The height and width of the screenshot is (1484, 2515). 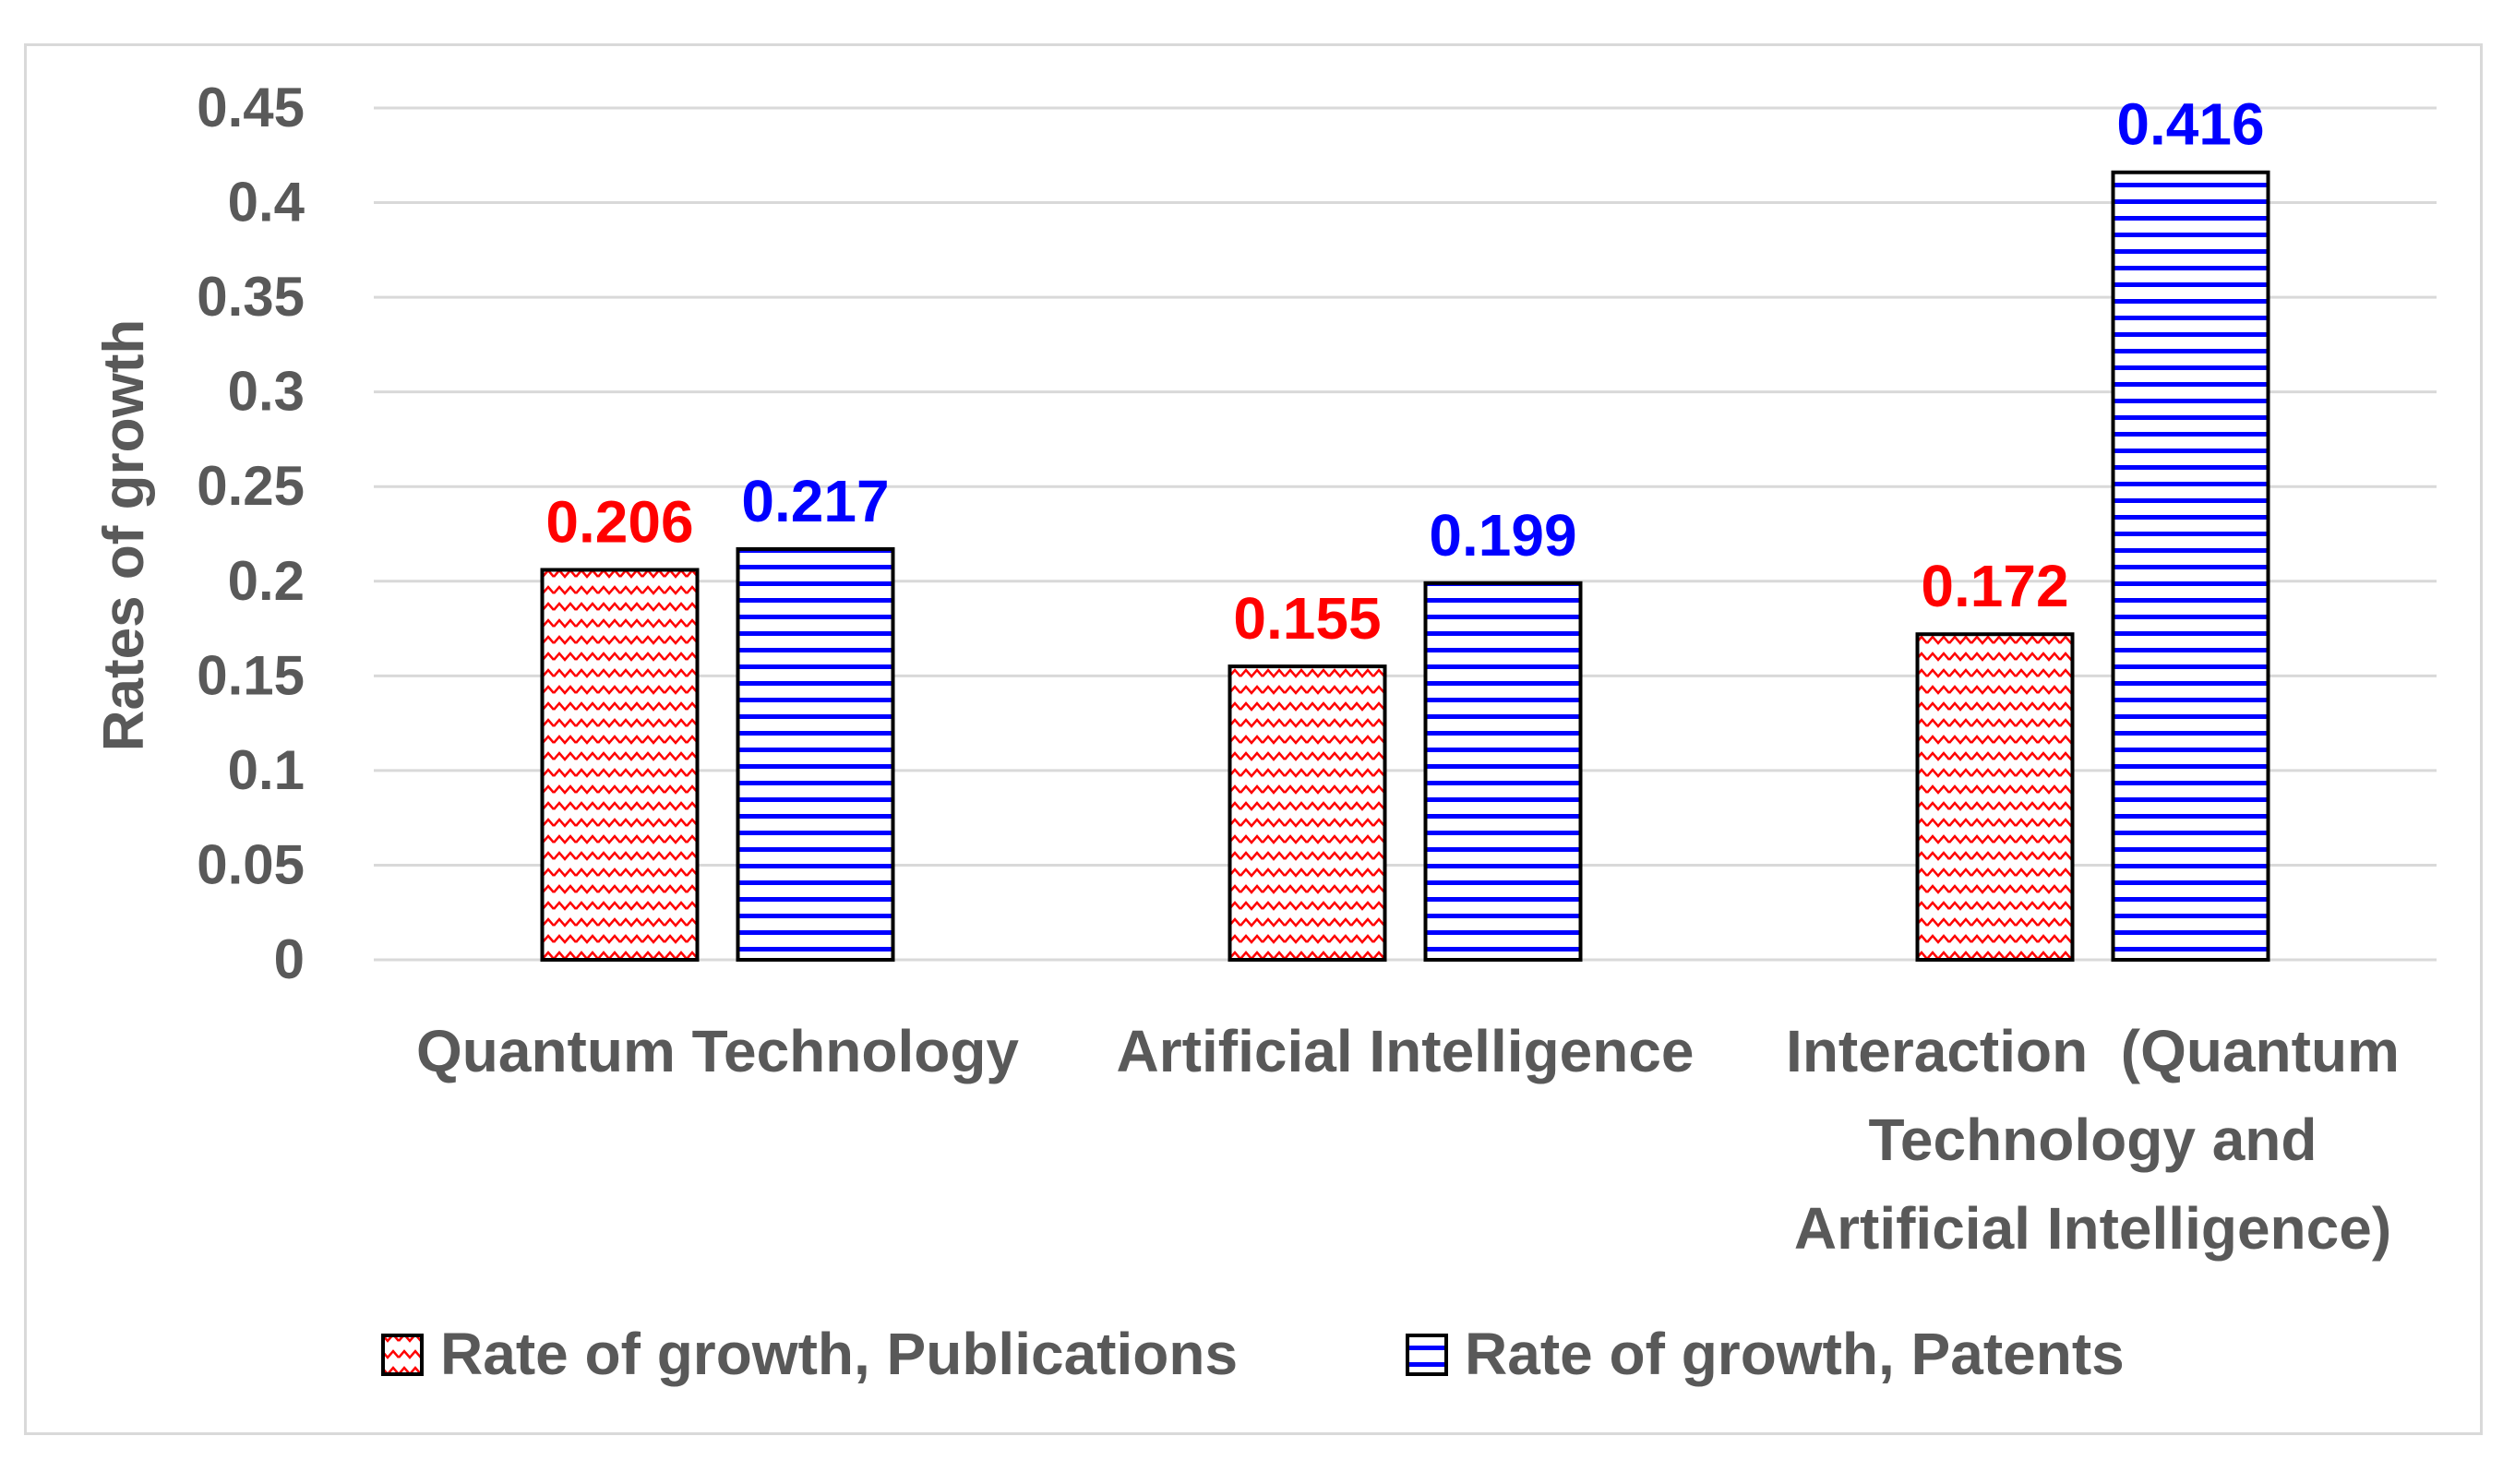 What do you see at coordinates (1994, 586) in the screenshot?
I see `data-label-publications: 0.172` at bounding box center [1994, 586].